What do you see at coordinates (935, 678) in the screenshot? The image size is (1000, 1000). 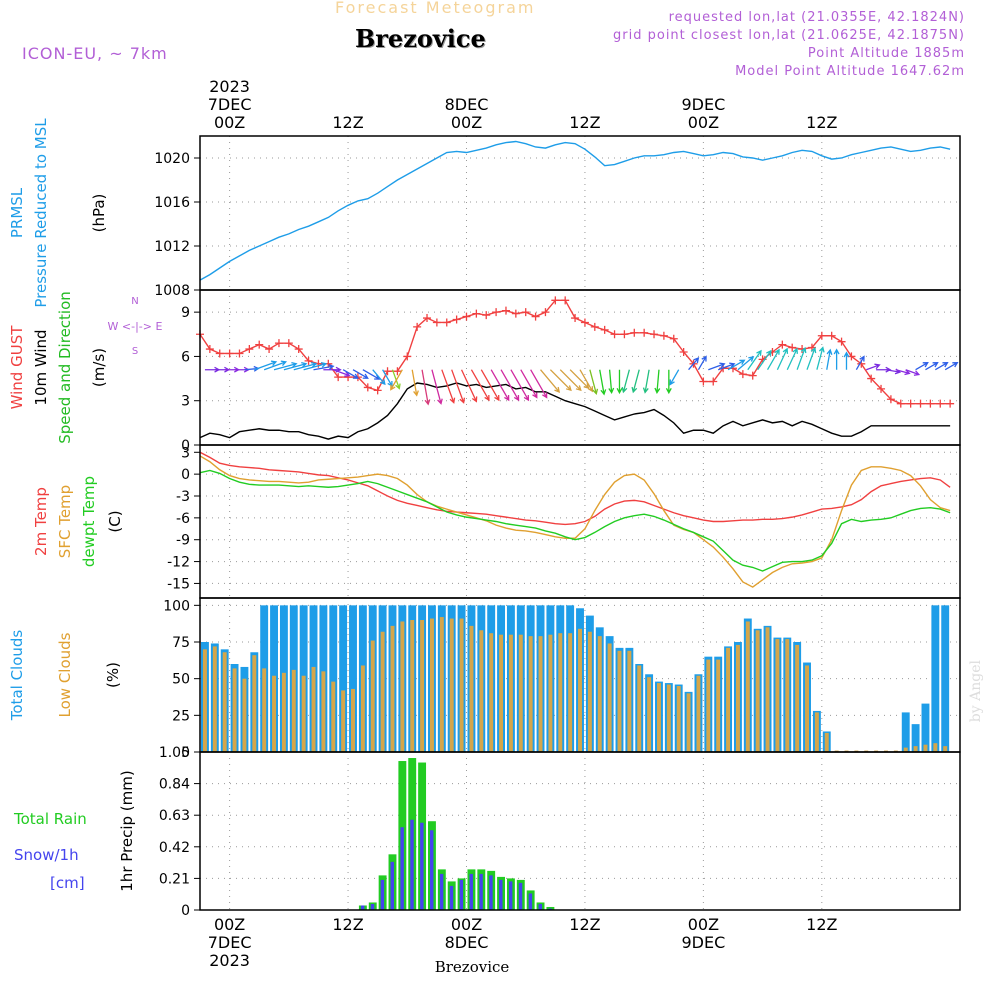 I see `total-cloud-bar` at bounding box center [935, 678].